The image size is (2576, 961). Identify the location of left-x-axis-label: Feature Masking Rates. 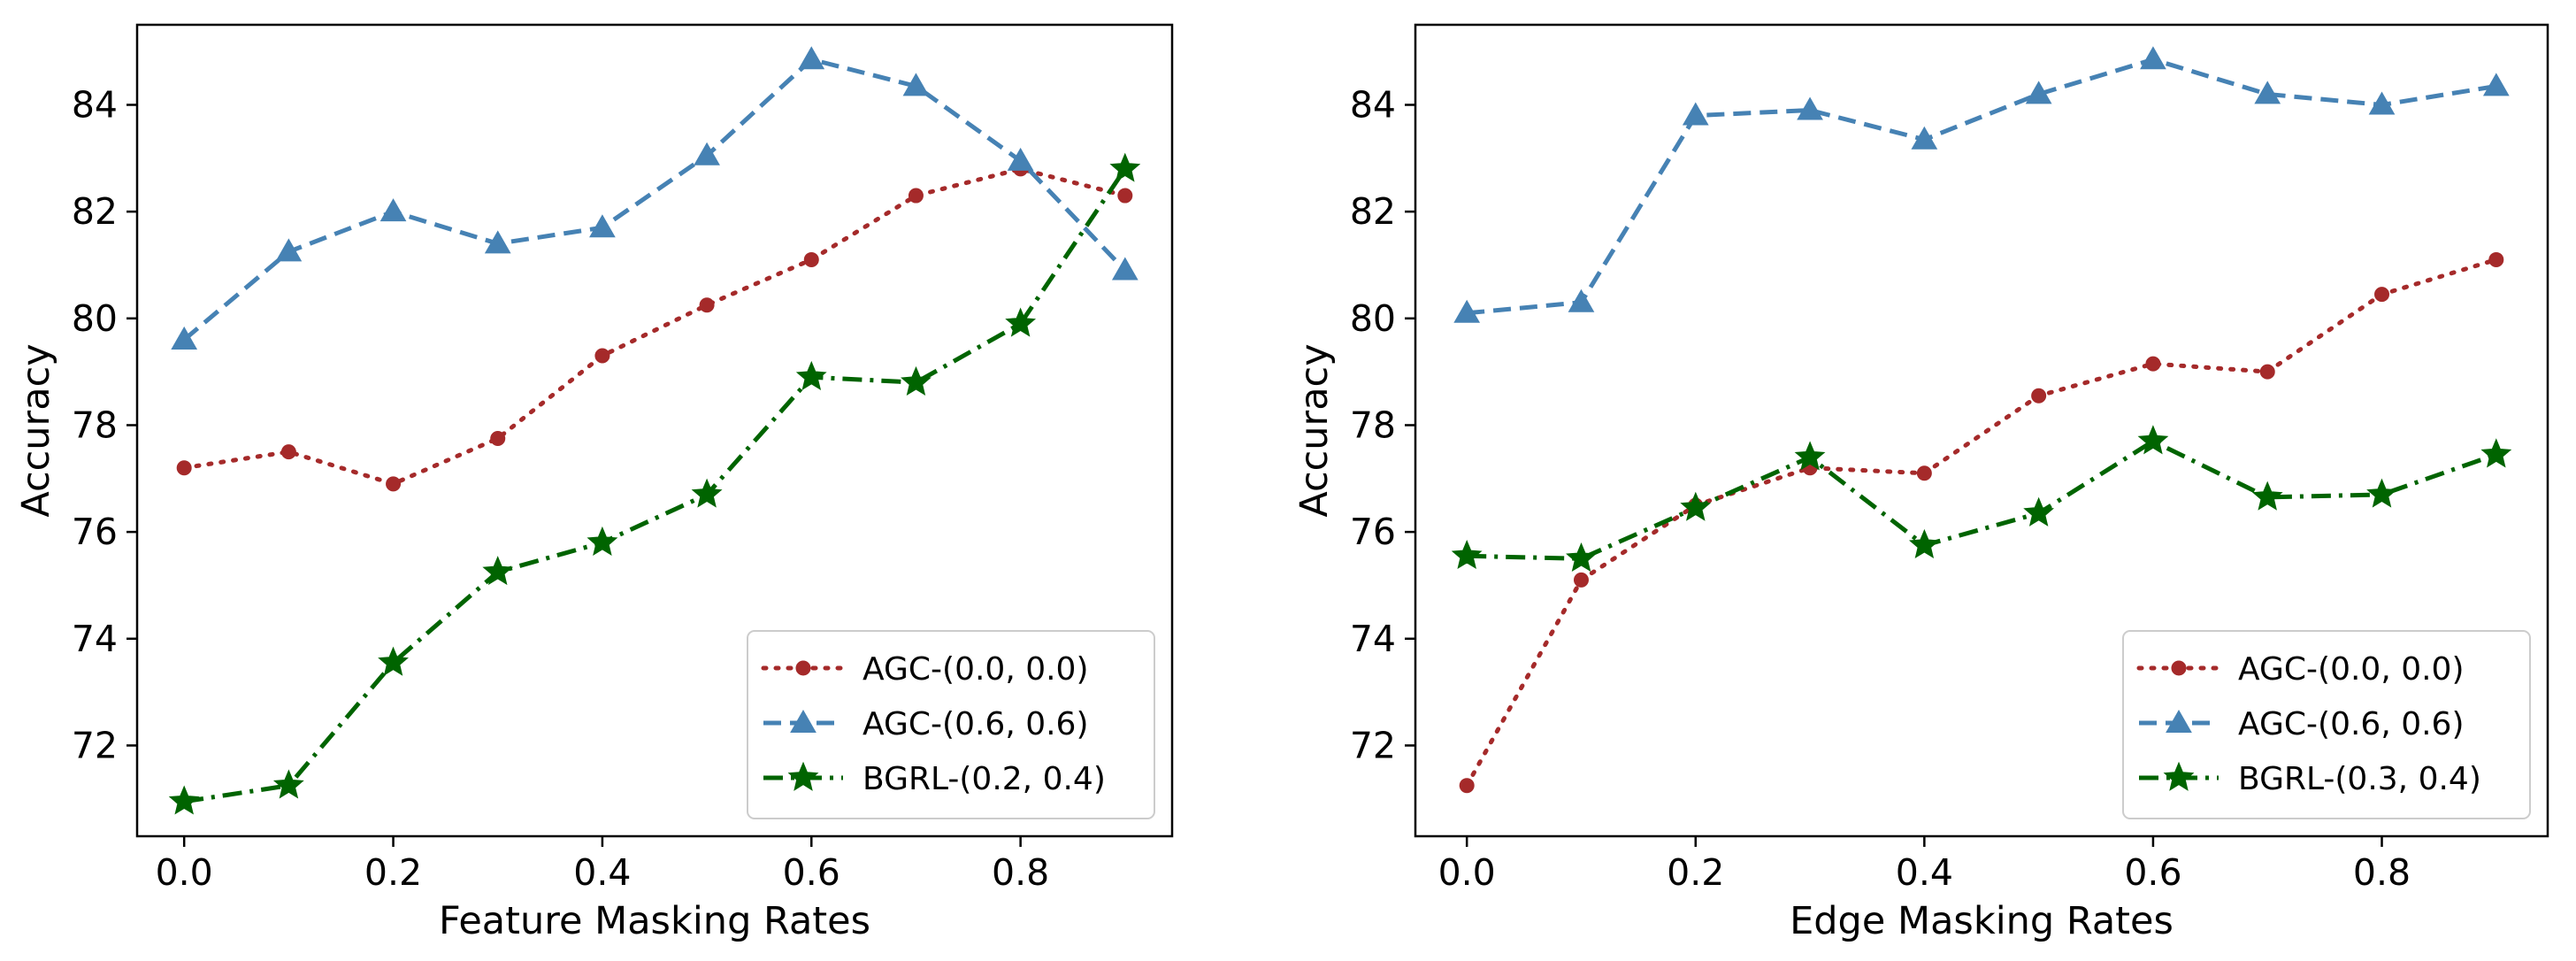
(654, 921).